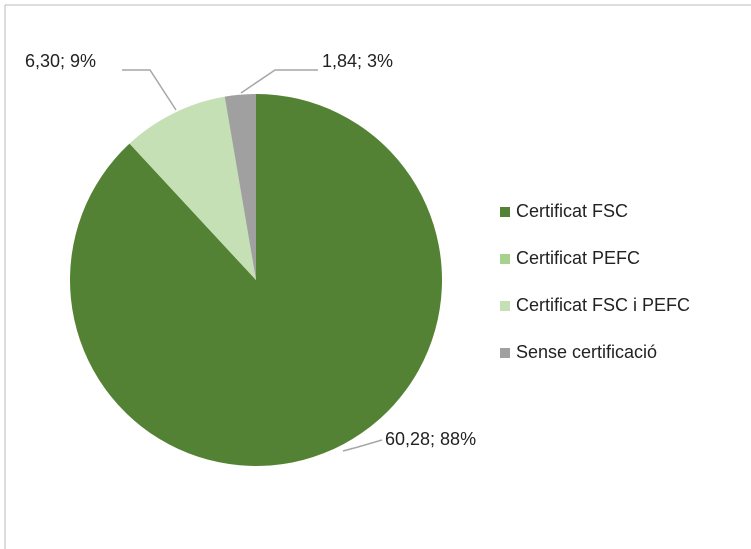 The height and width of the screenshot is (549, 751). Describe the element at coordinates (603, 305) in the screenshot. I see `legend-label: Certificat FSC i PEFC` at that location.